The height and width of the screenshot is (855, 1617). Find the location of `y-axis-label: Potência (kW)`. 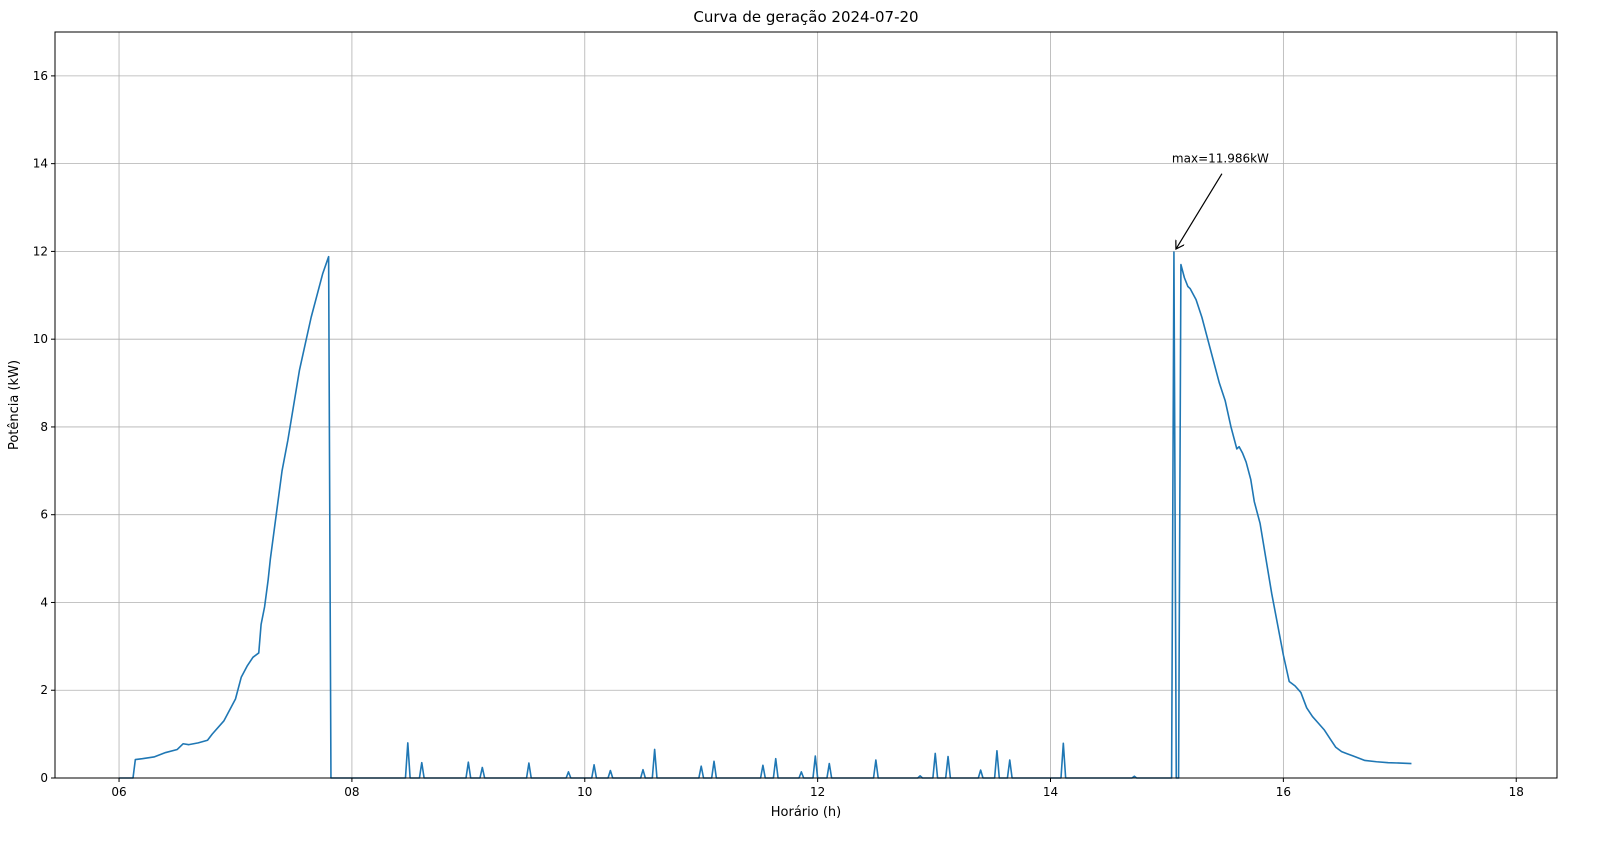

y-axis-label: Potência (kW) is located at coordinates (14, 405).